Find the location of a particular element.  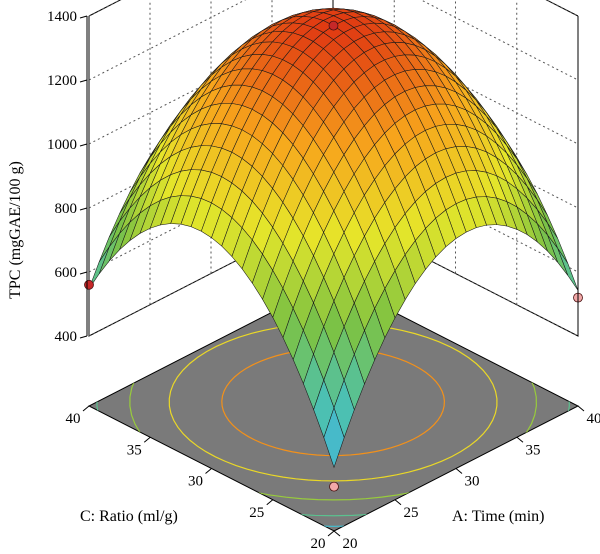

y-tick-label: 20 is located at coordinates (318, 544).